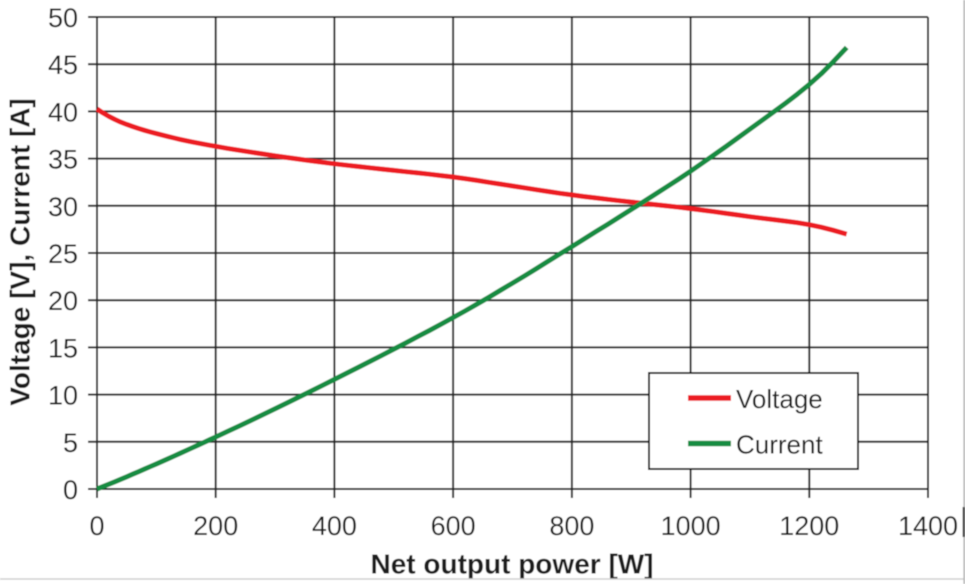  I want to click on svg-text: 1200, so click(809, 526).